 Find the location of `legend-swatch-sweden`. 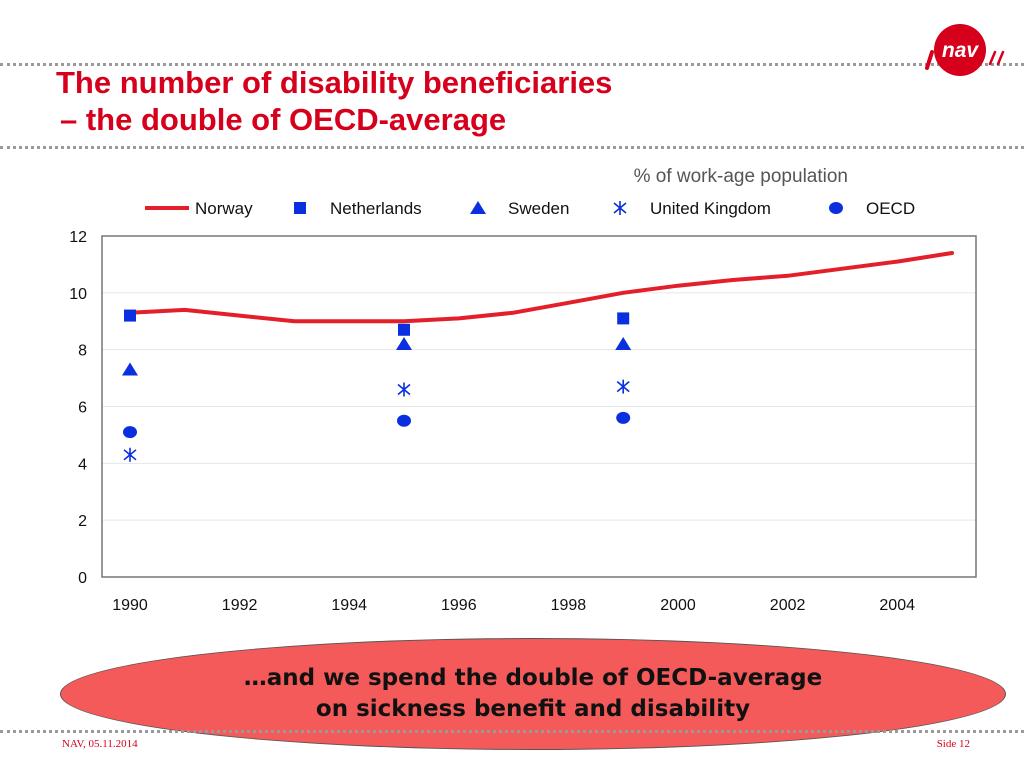

legend-swatch-sweden is located at coordinates (478, 207).